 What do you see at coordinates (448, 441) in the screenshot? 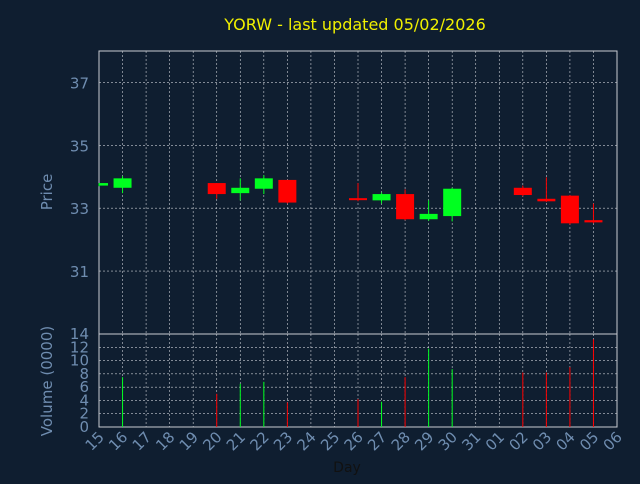
I see `x-tick-label: 30` at bounding box center [448, 441].